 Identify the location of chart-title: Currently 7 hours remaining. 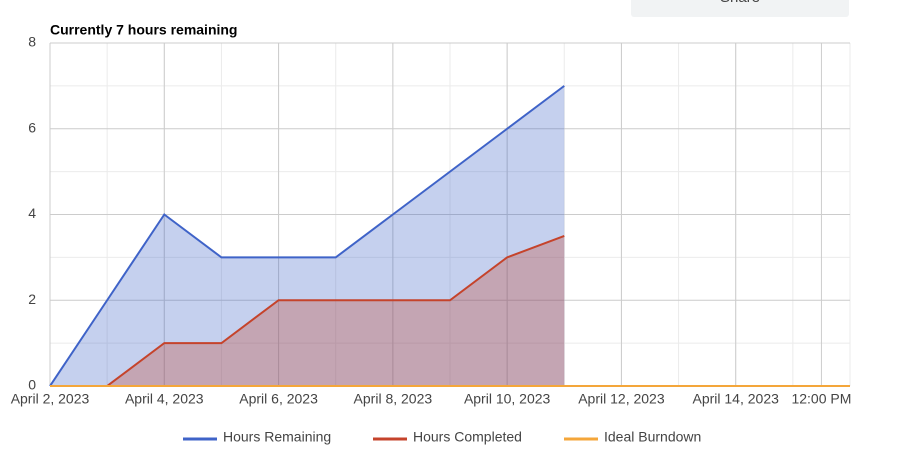
(143, 30).